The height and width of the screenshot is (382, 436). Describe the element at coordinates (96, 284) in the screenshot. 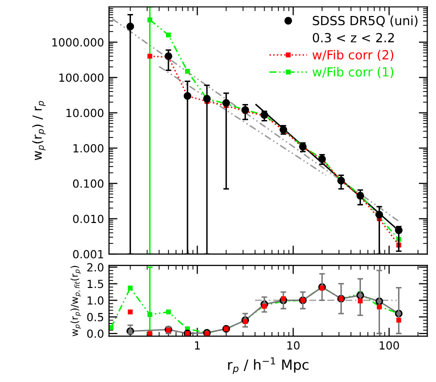

I see `y-tick-label: 1.5` at that location.